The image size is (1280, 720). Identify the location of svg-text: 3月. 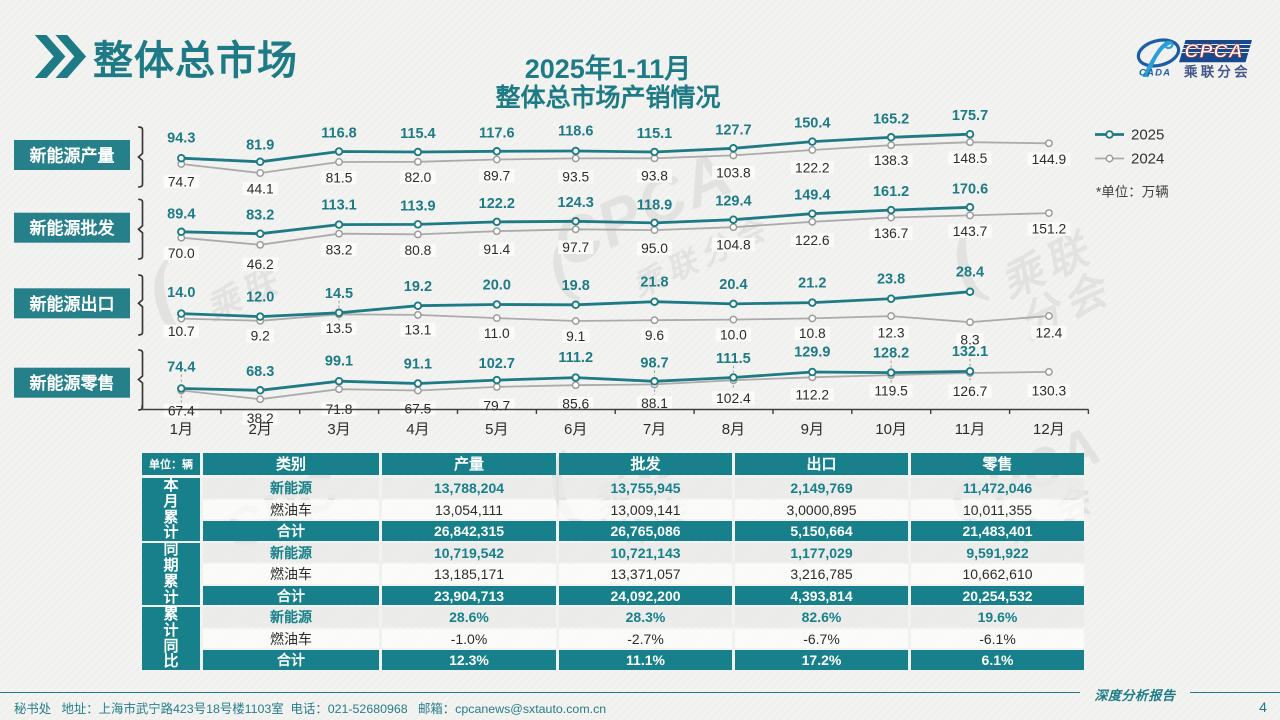
(338, 429).